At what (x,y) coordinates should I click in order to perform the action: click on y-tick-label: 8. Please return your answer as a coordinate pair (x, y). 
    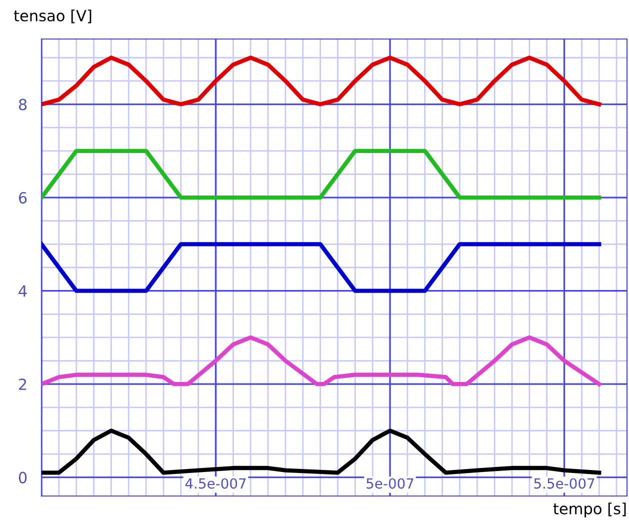
    Looking at the image, I should click on (22, 104).